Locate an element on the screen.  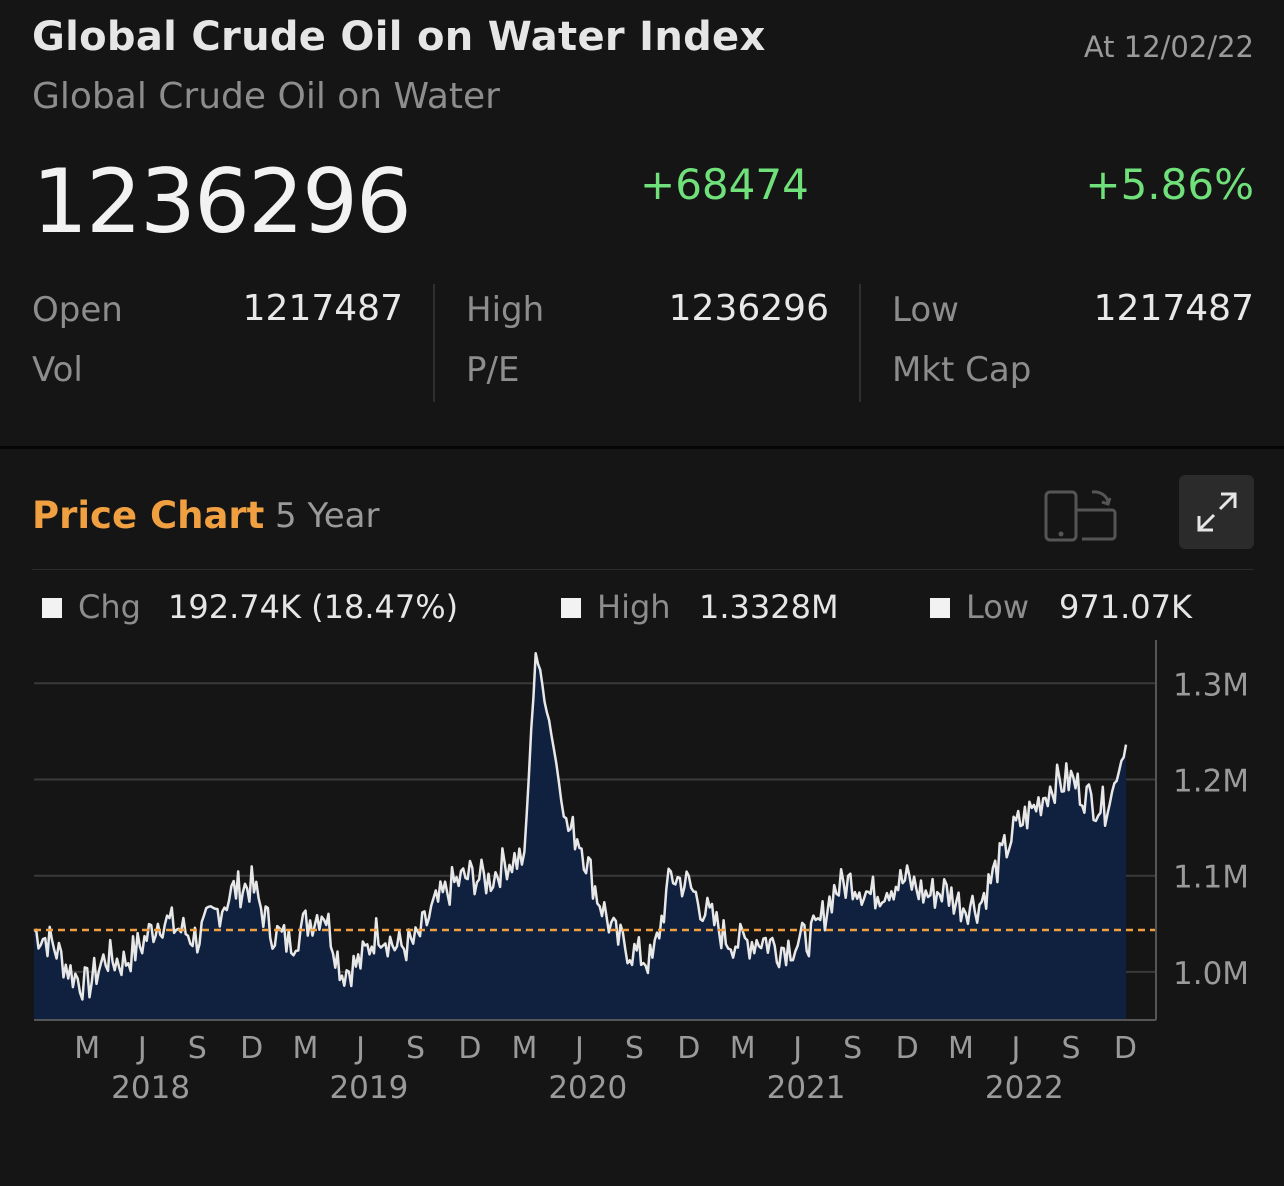
expand-chart-button is located at coordinates (1216, 512).